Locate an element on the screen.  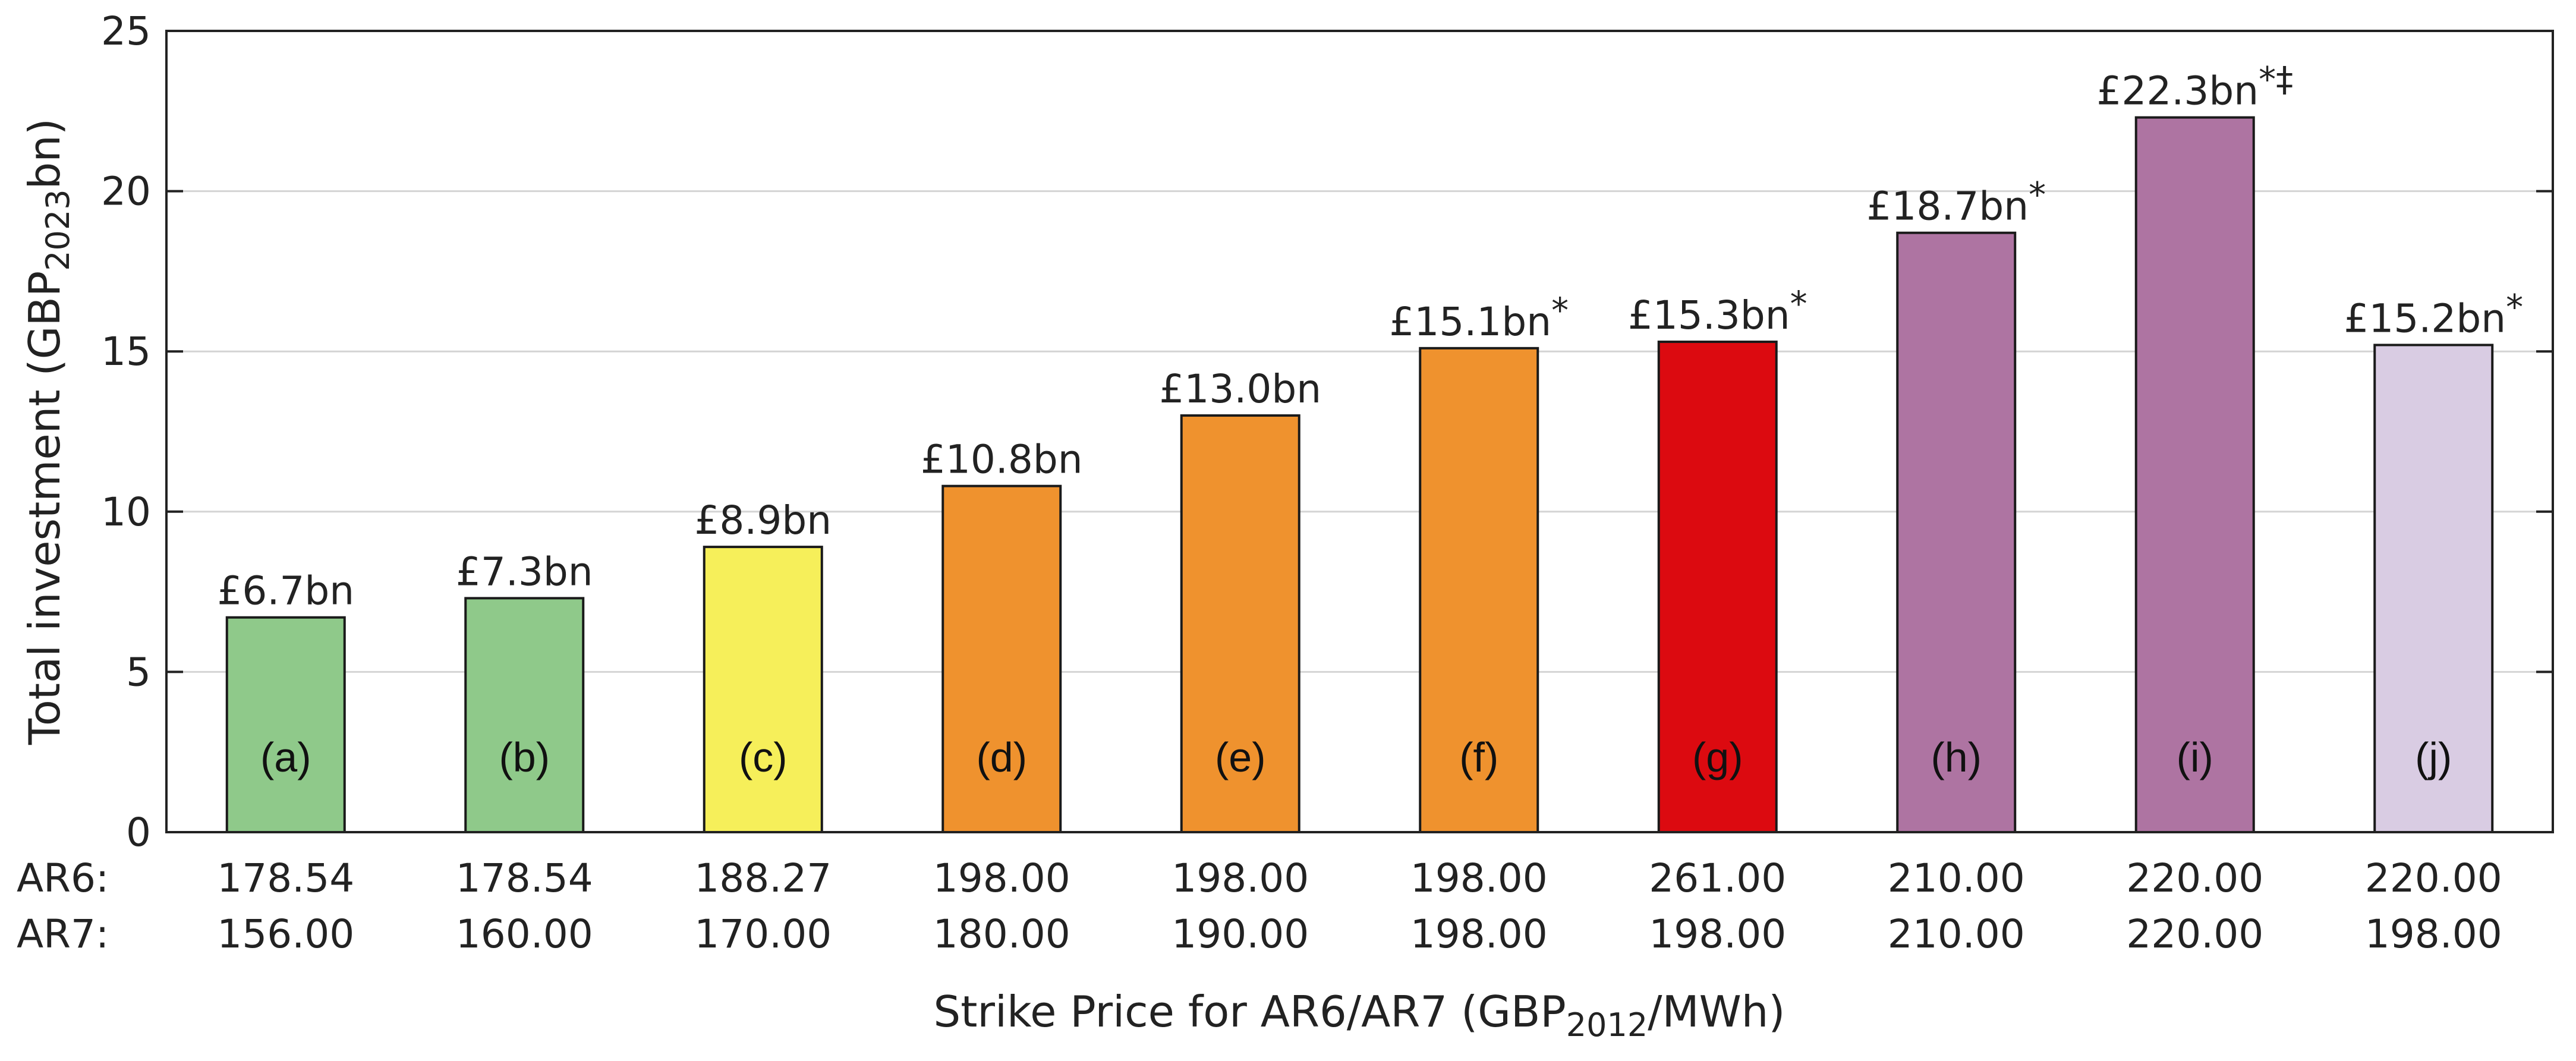
y-tick-label: 5 is located at coordinates (138, 672).